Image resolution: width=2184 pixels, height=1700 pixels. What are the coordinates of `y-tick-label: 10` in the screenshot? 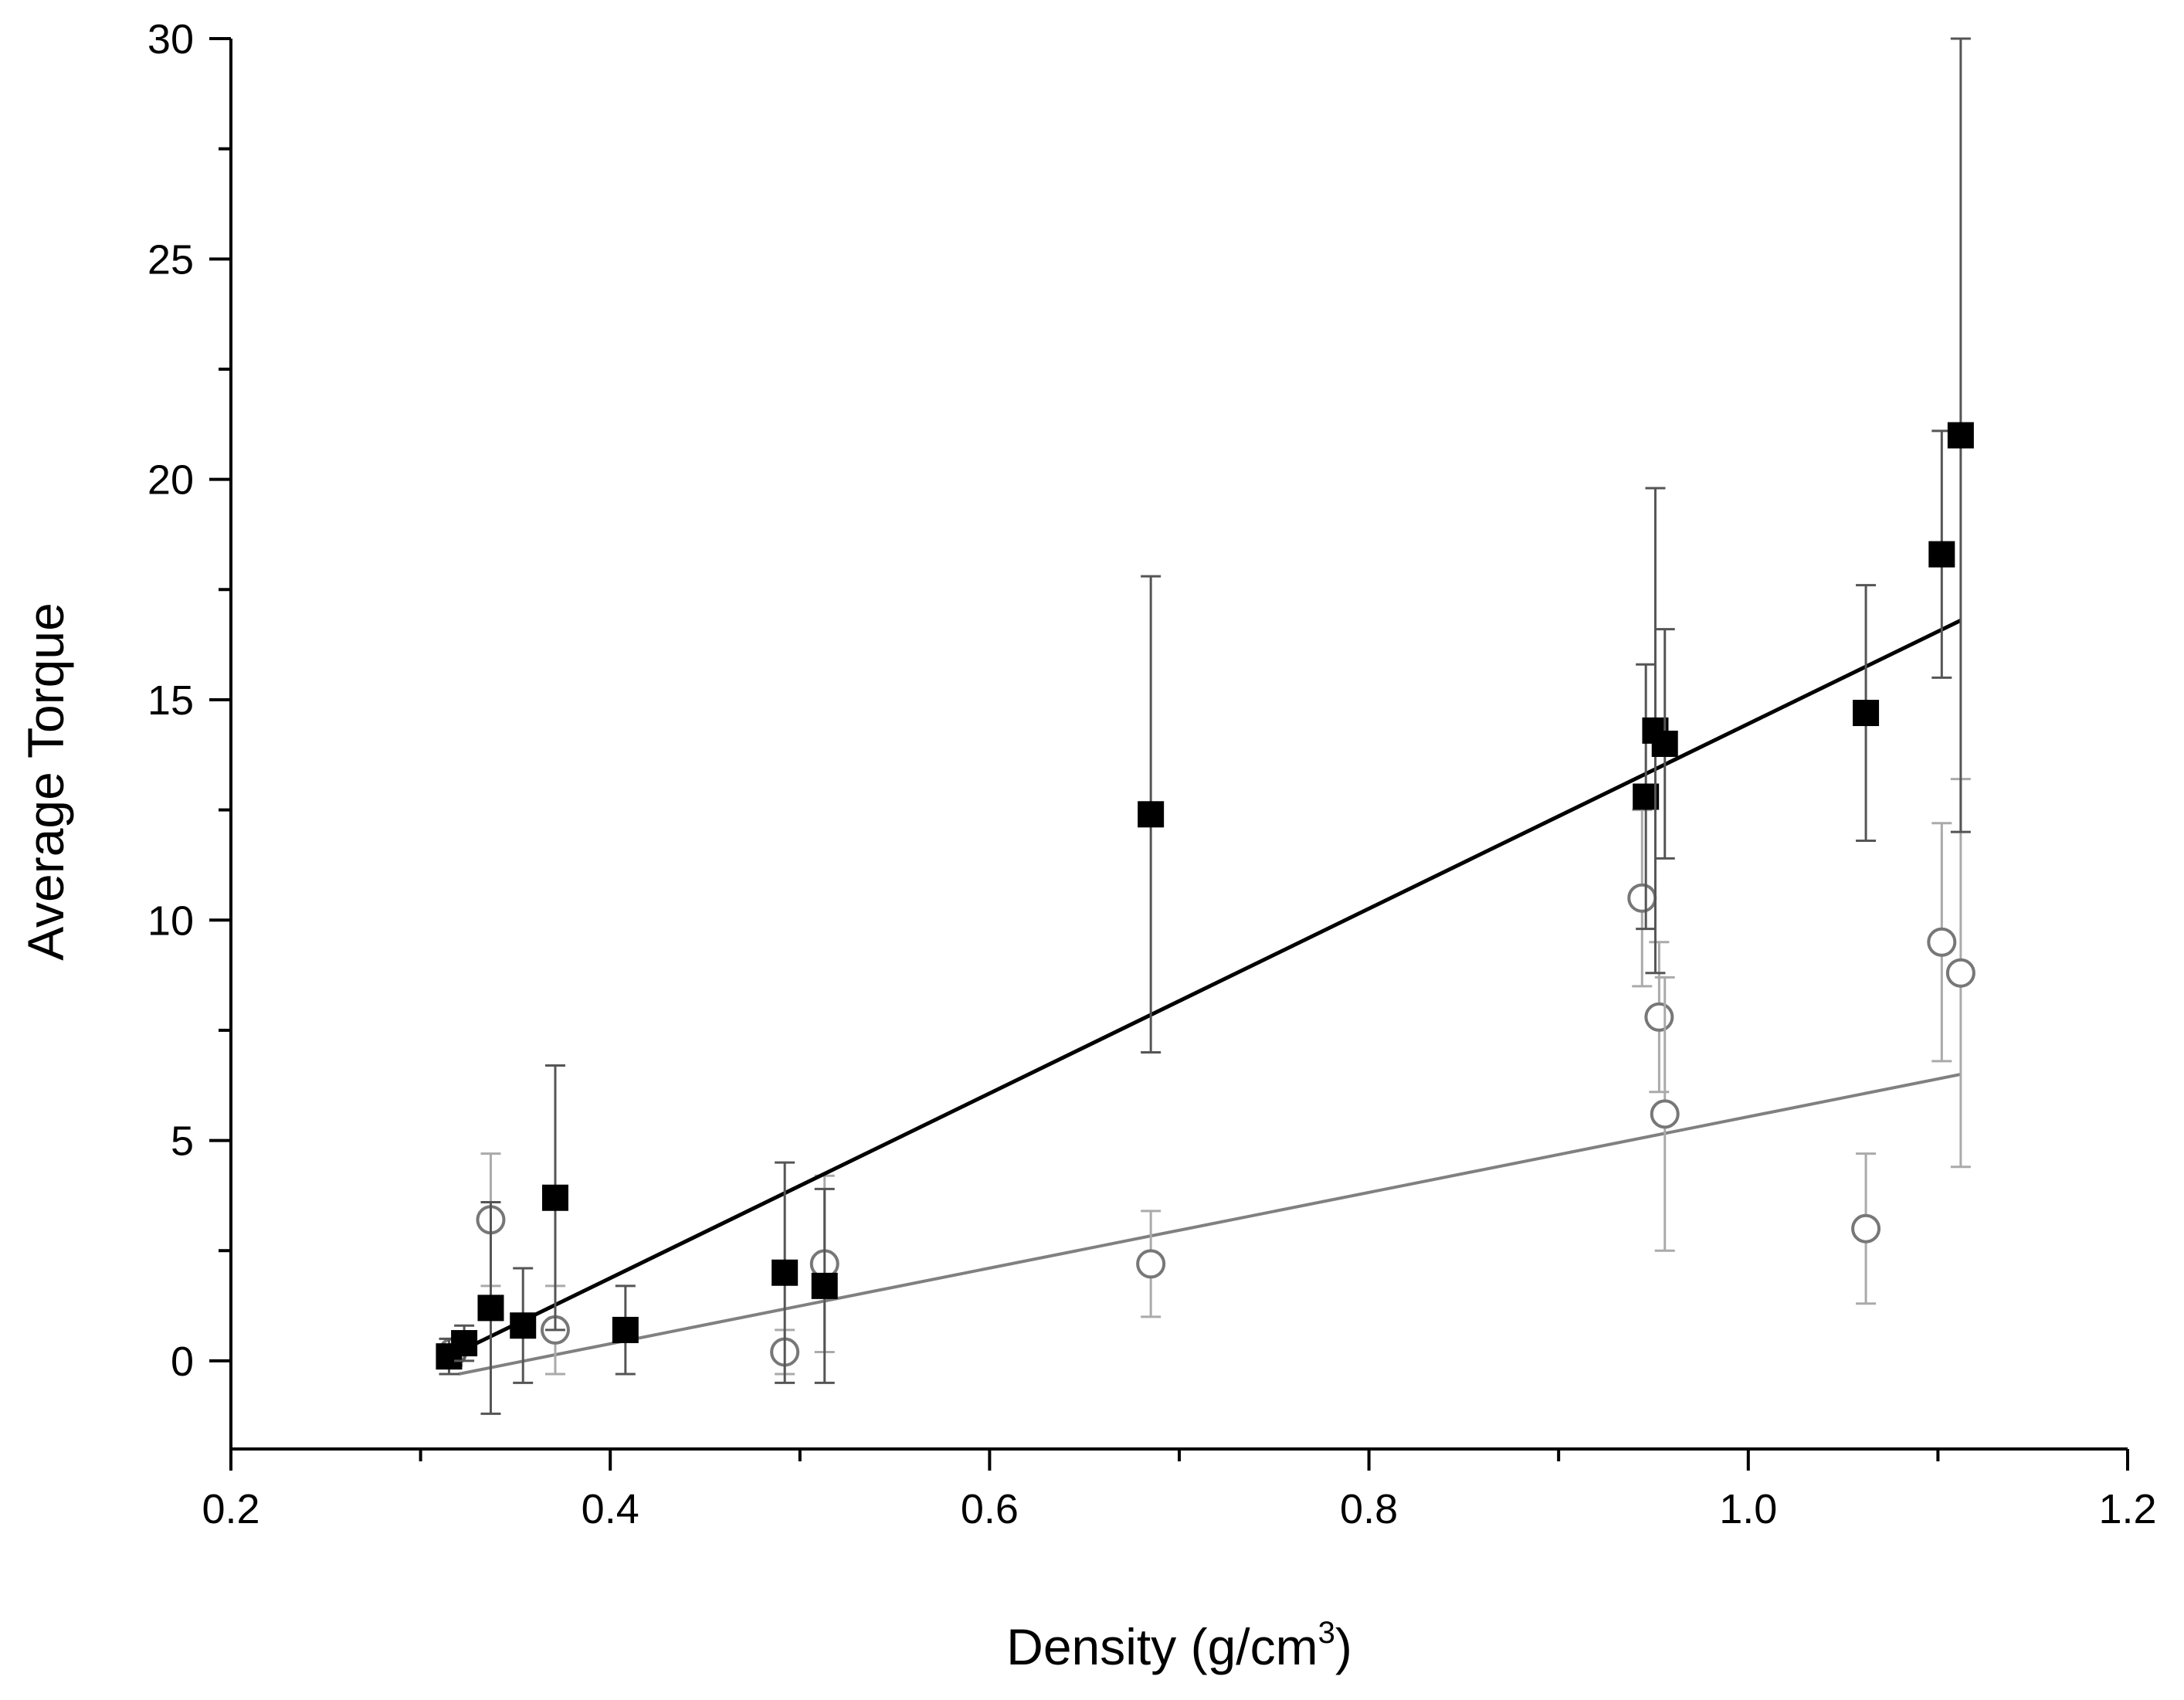 It's located at (171, 921).